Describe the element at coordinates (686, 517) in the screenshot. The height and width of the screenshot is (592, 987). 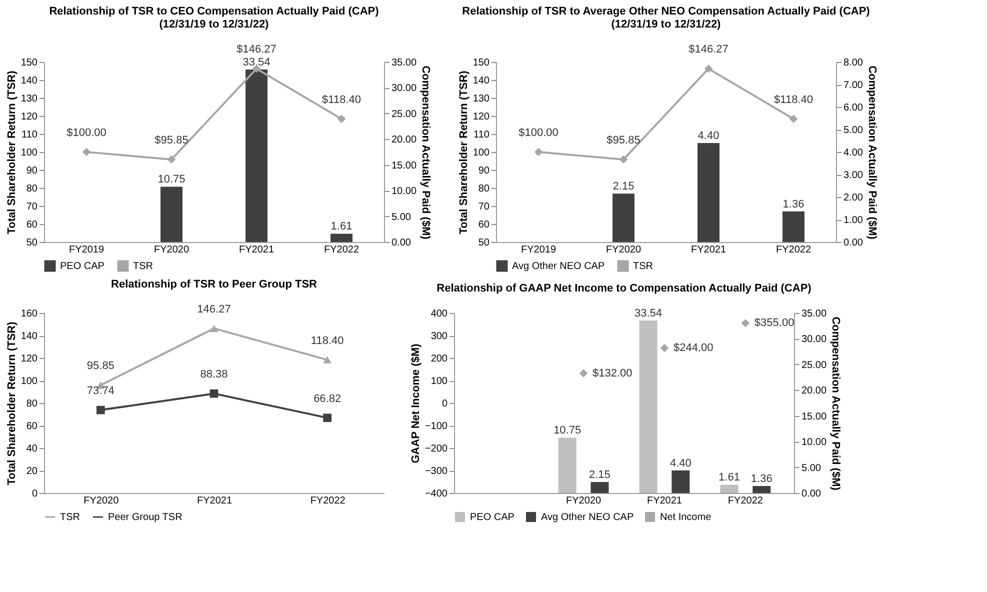
I see `legend-label: Net Income` at that location.